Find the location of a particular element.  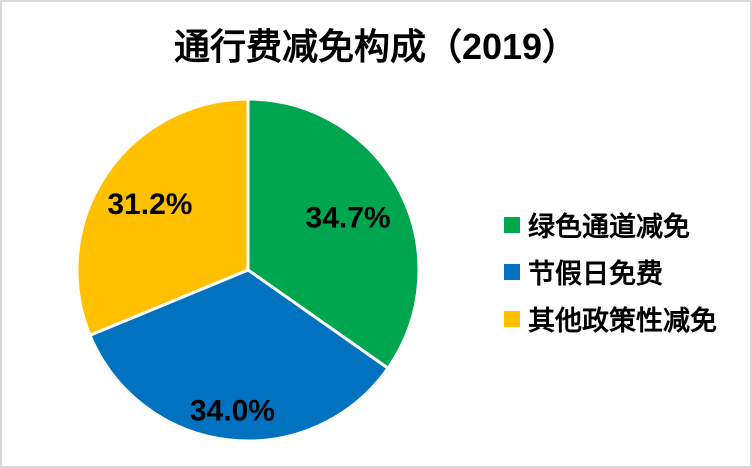

legend-item-2: 其他政策性减免 is located at coordinates (610, 318).